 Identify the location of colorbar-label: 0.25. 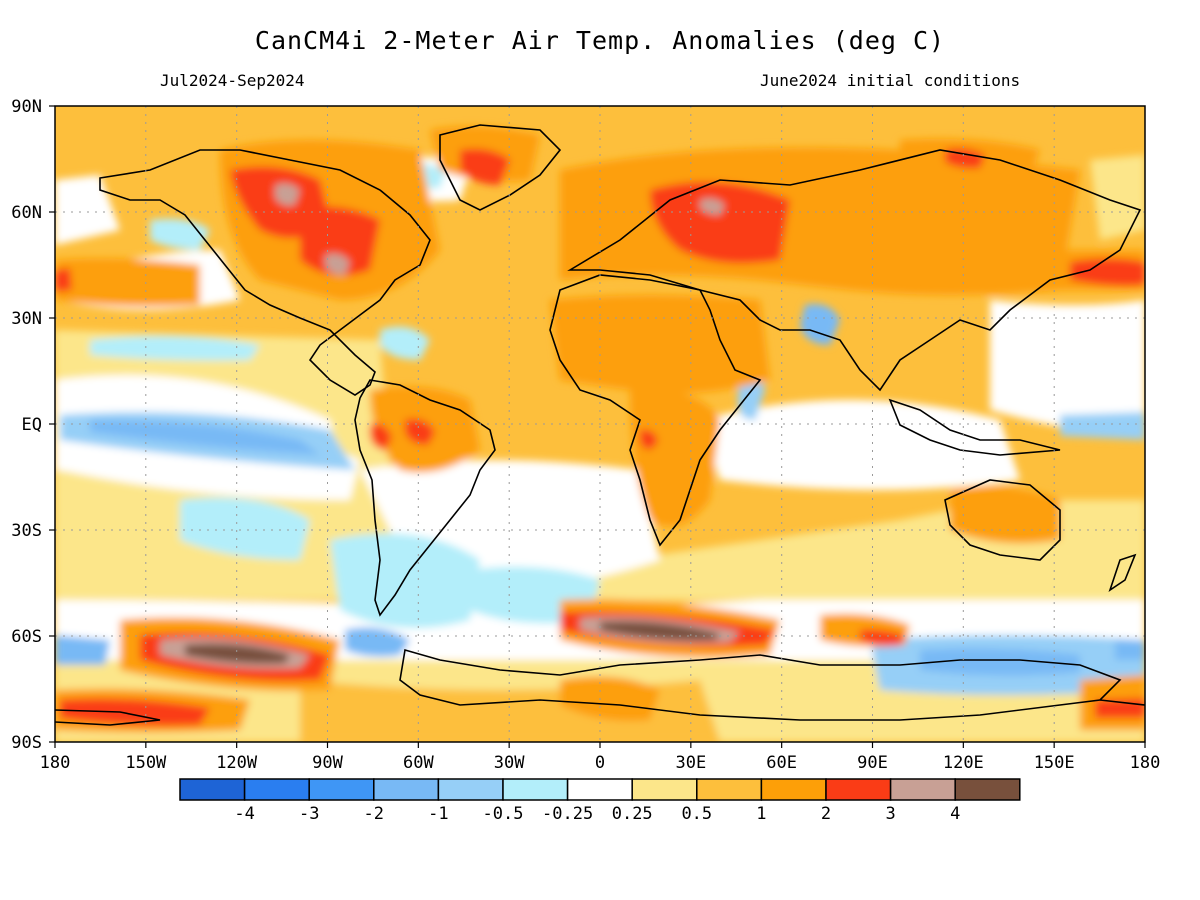
(632, 814).